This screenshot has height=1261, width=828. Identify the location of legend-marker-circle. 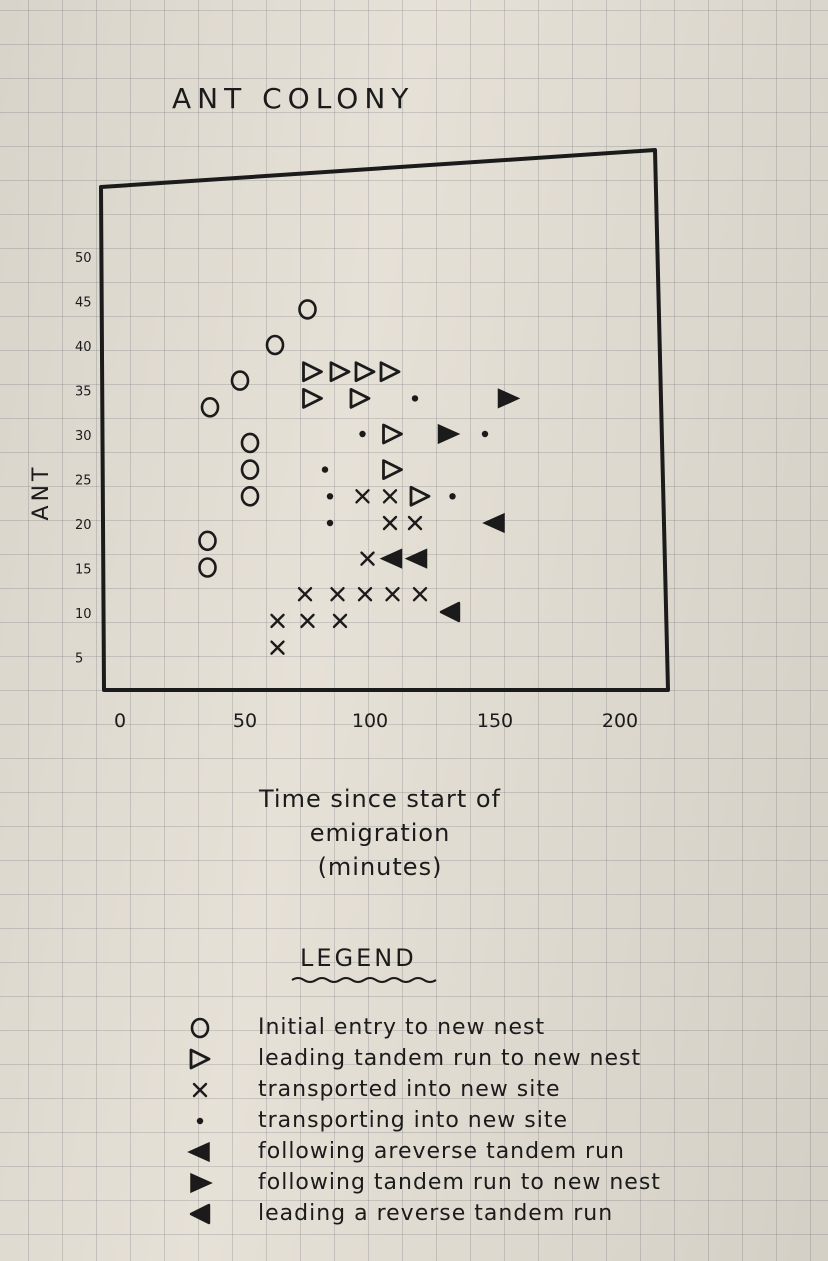
(200, 1027).